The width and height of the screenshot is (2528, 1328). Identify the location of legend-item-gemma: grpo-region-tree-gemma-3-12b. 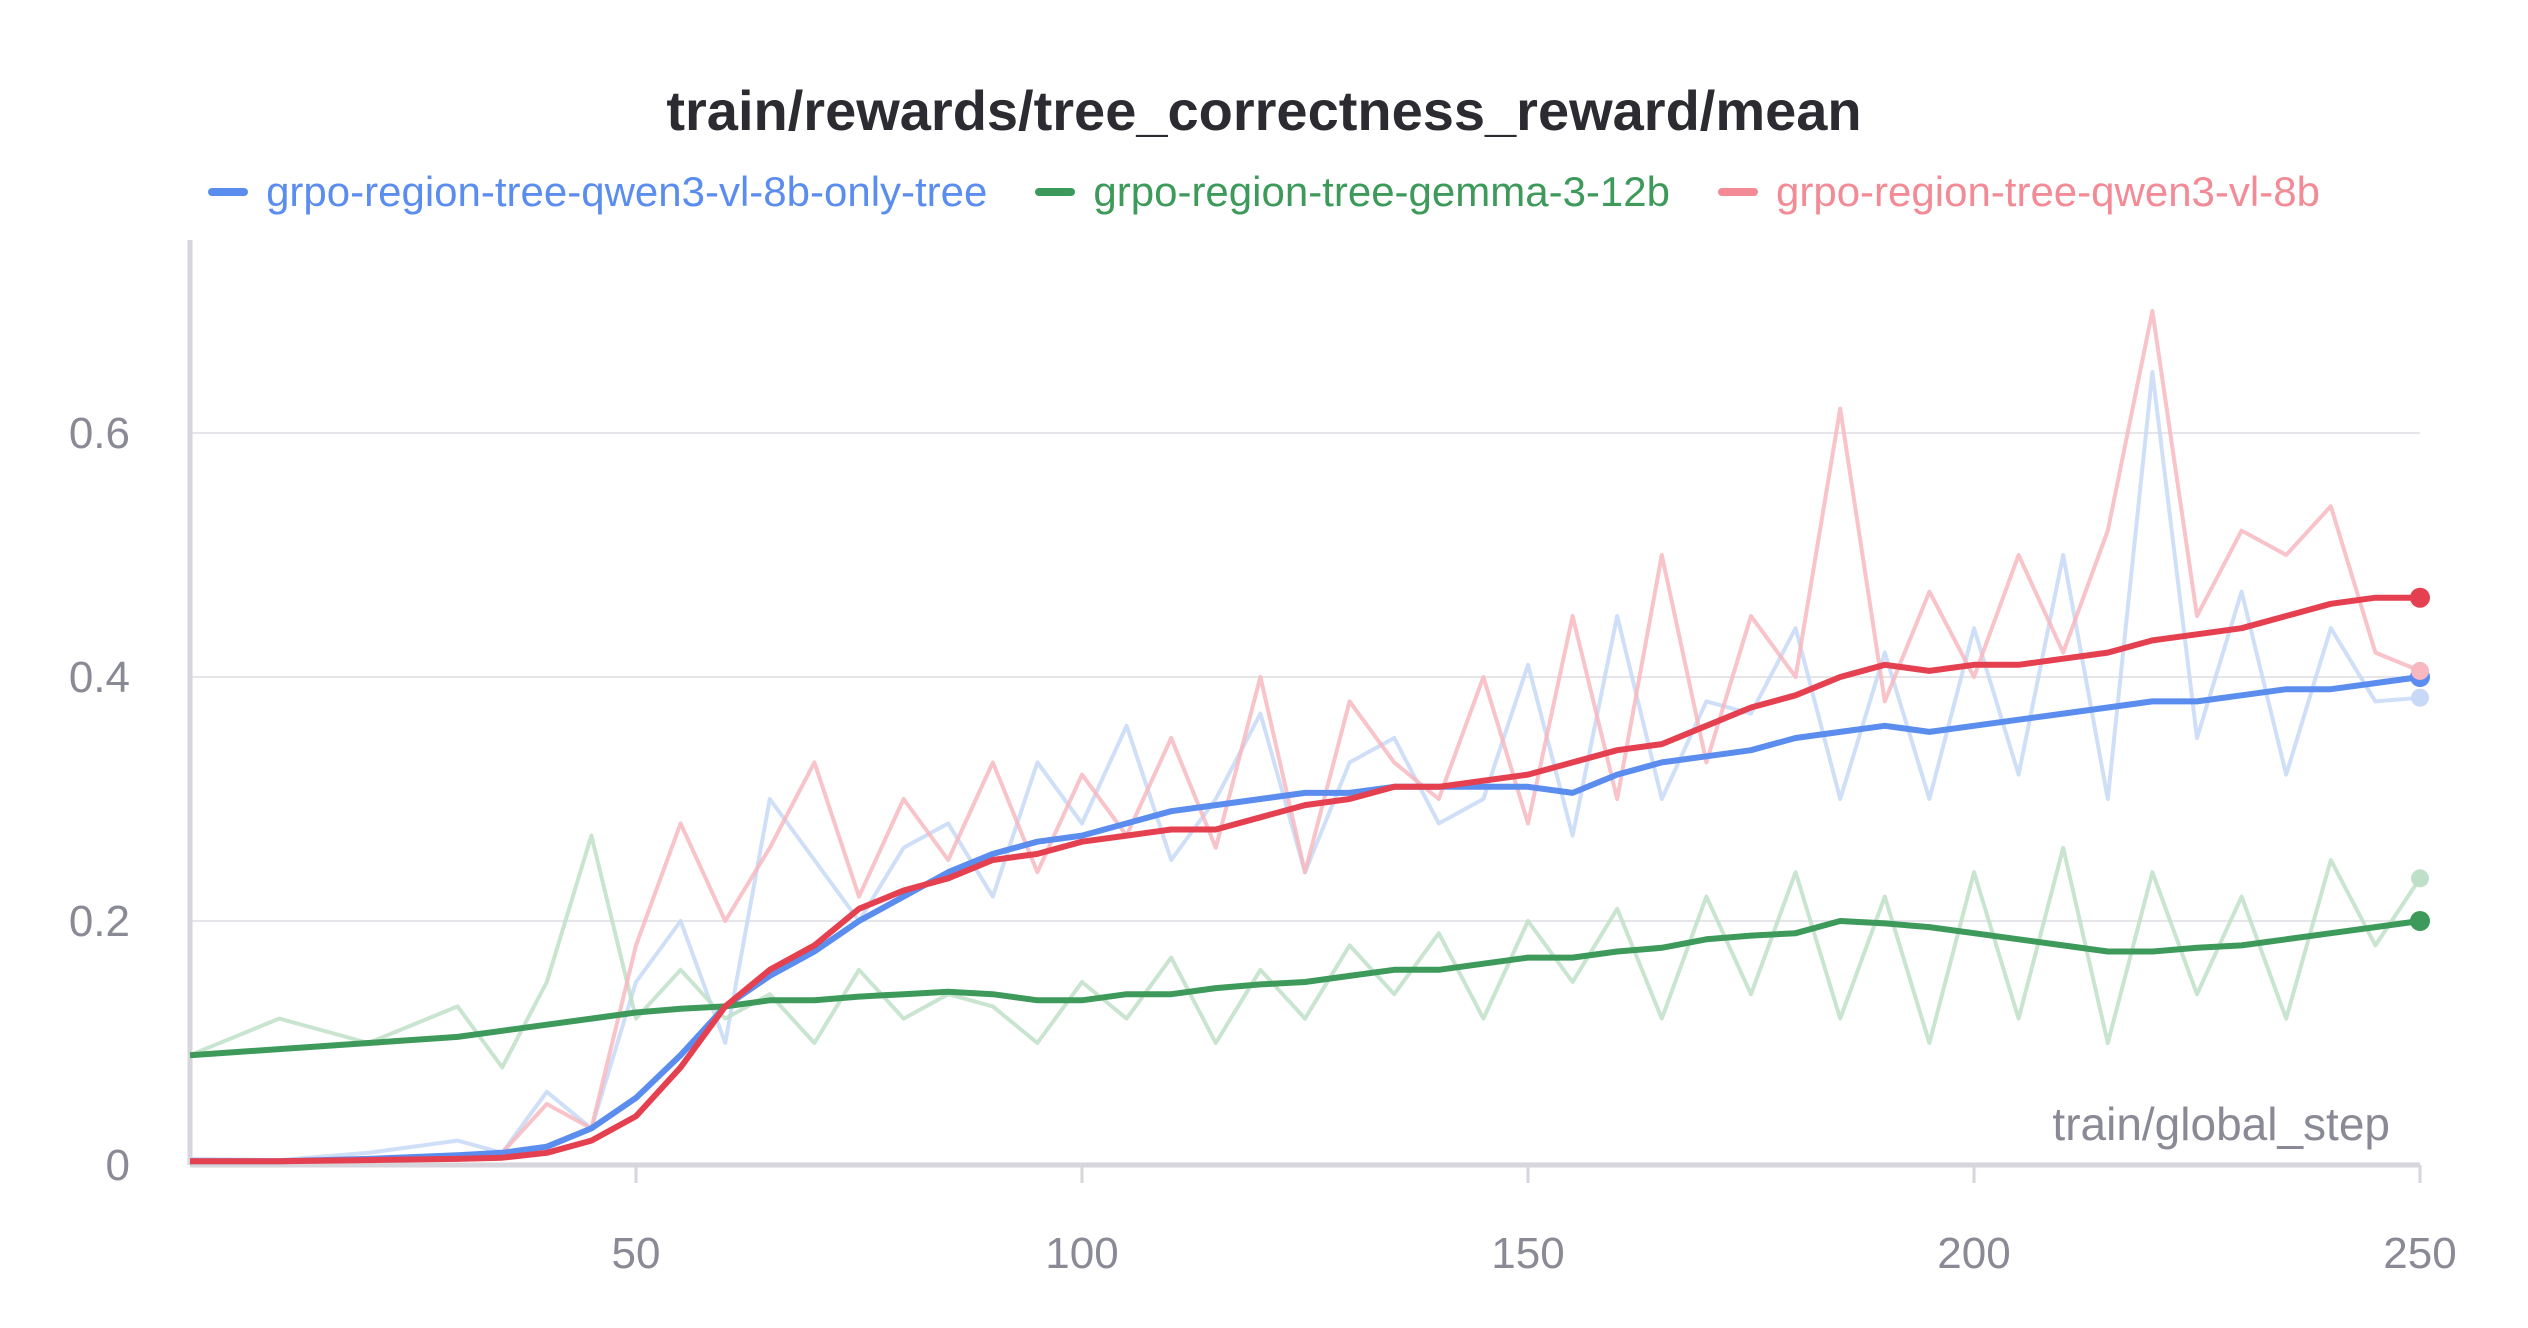
(1352, 192).